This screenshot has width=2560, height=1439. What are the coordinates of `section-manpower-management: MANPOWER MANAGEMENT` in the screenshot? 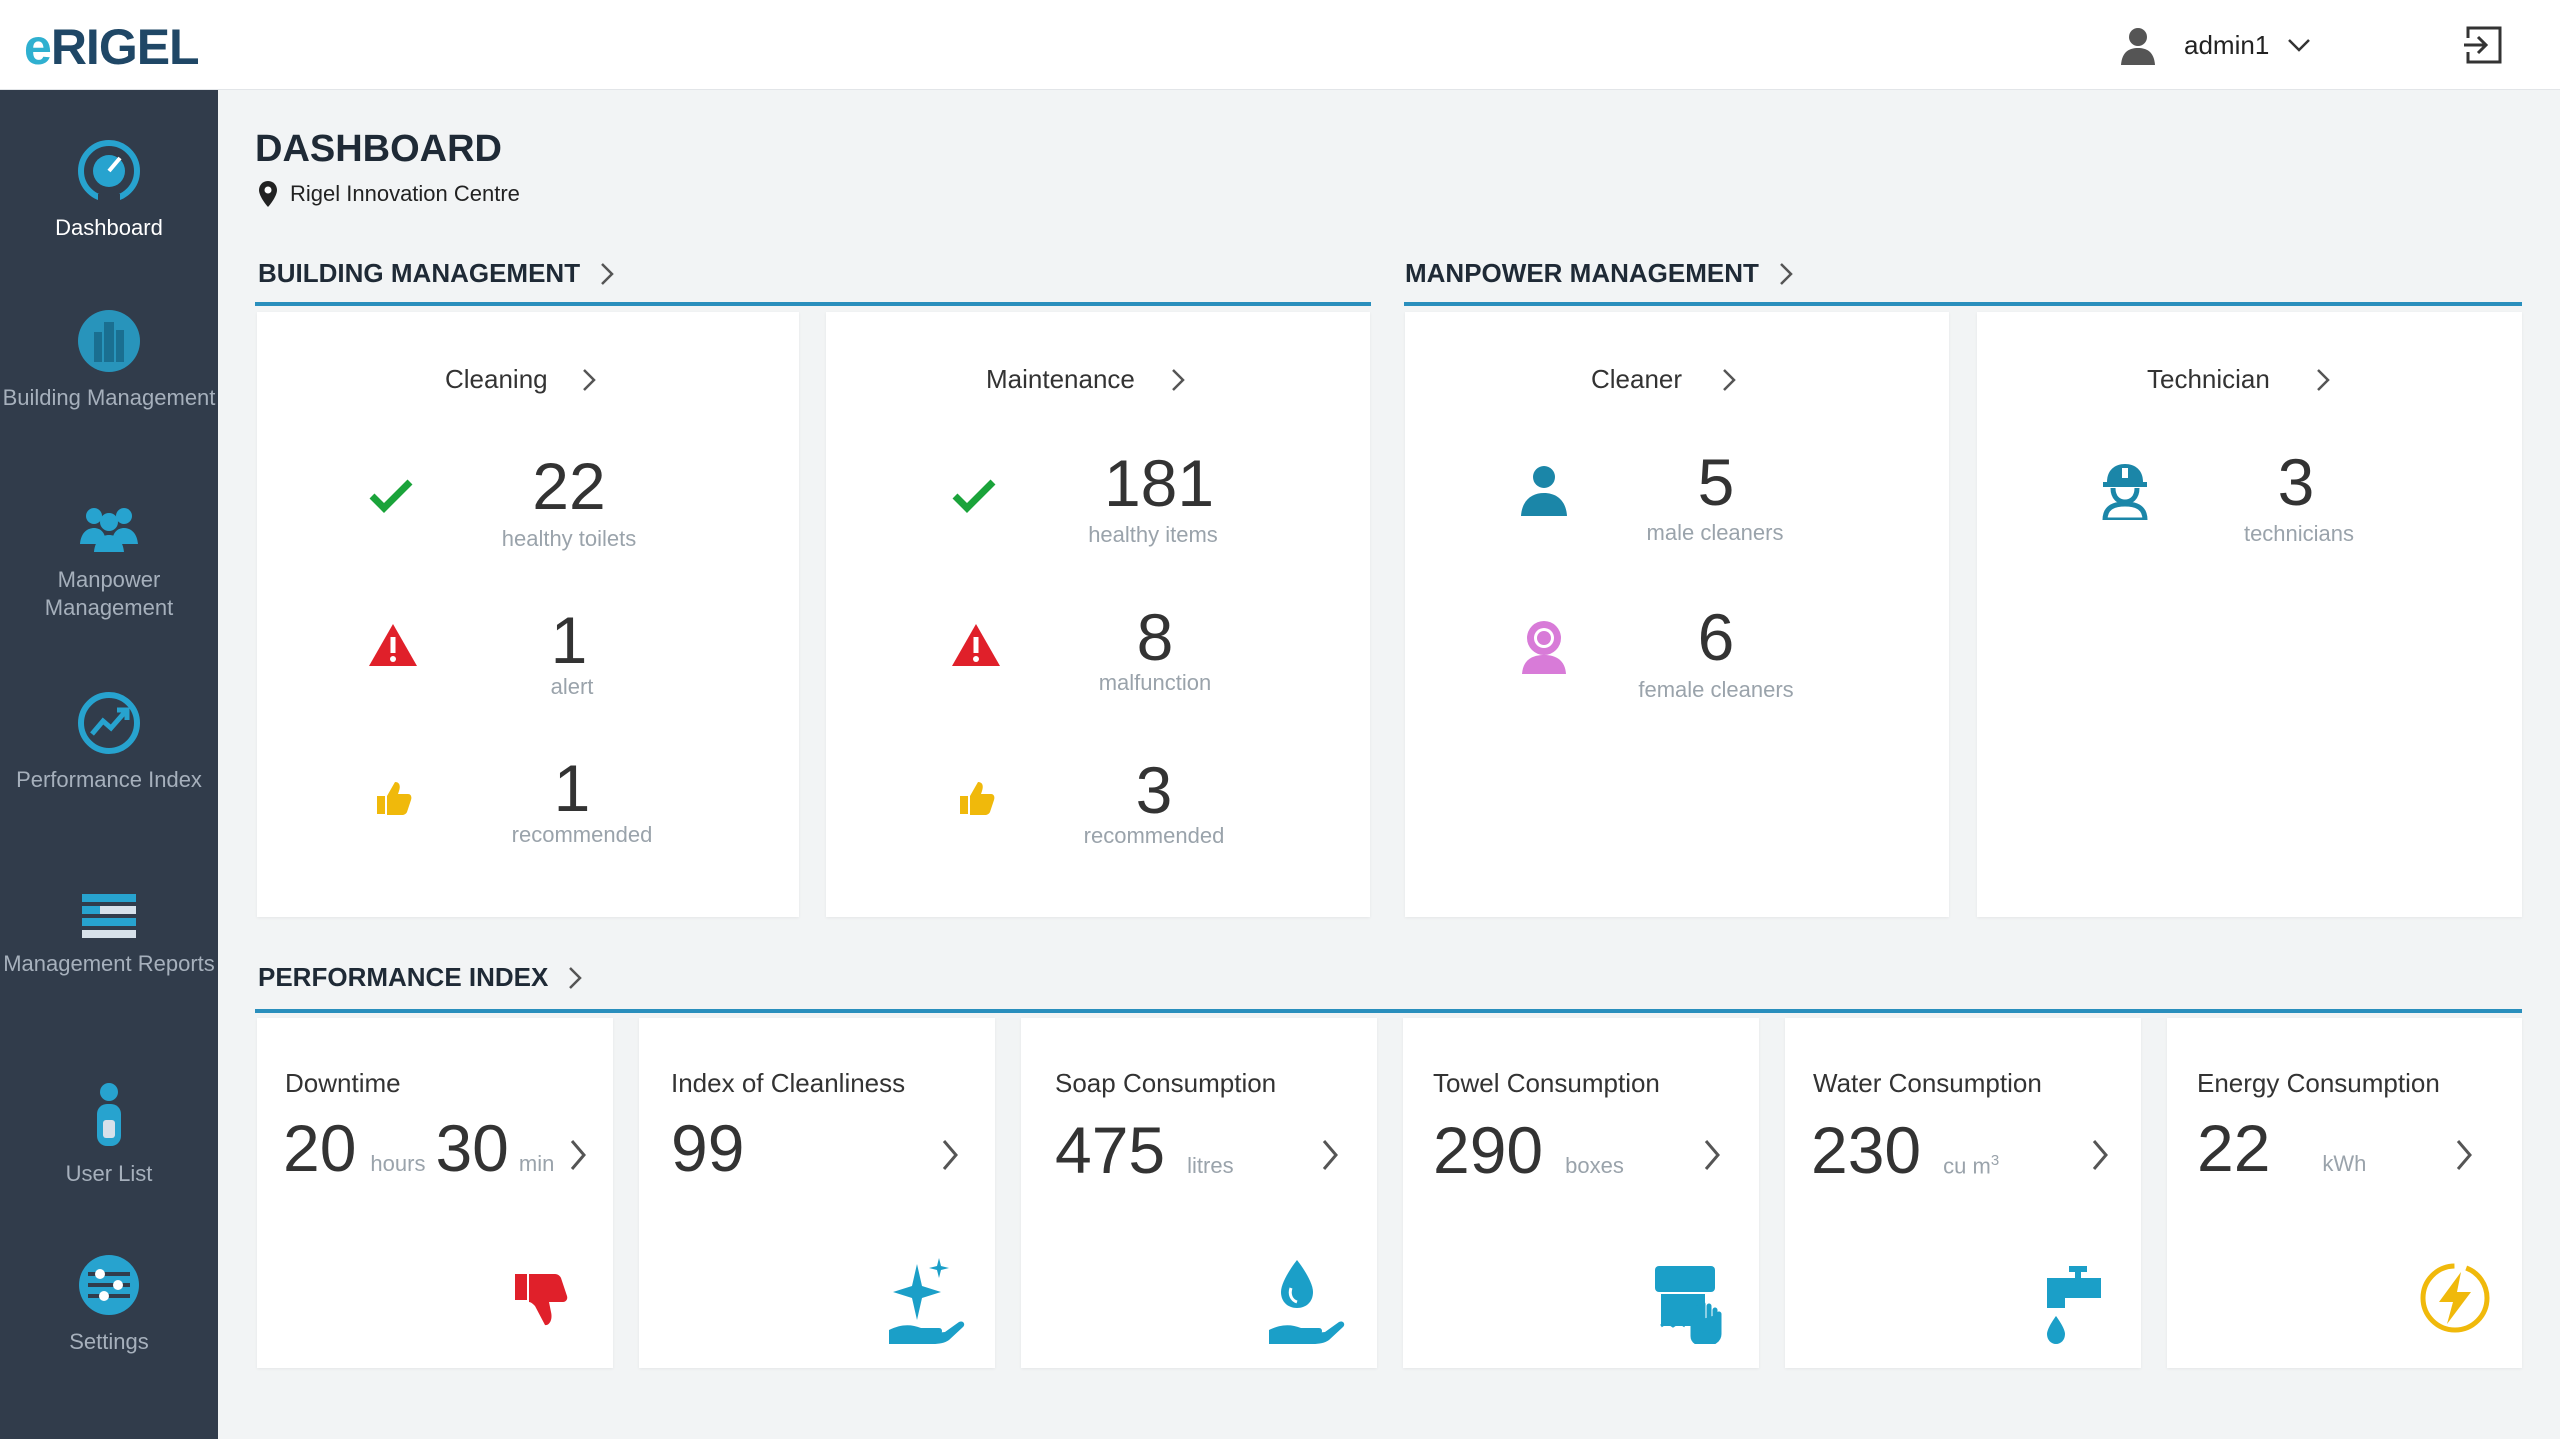 It's located at (1599, 273).